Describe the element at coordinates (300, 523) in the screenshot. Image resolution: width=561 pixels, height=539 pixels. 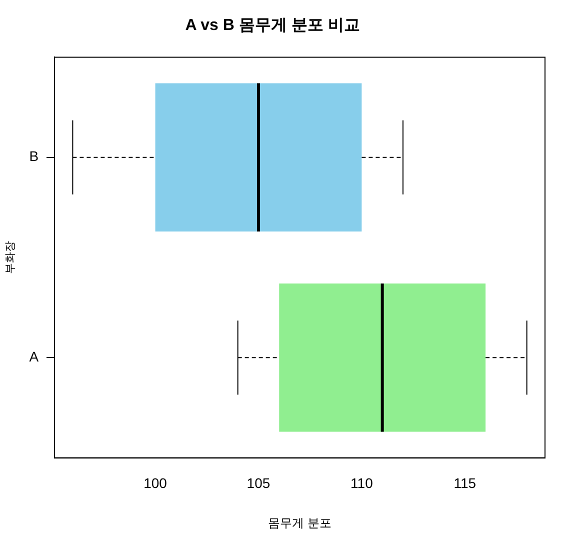
I see `x-axis-title: 몸무게 분포` at that location.